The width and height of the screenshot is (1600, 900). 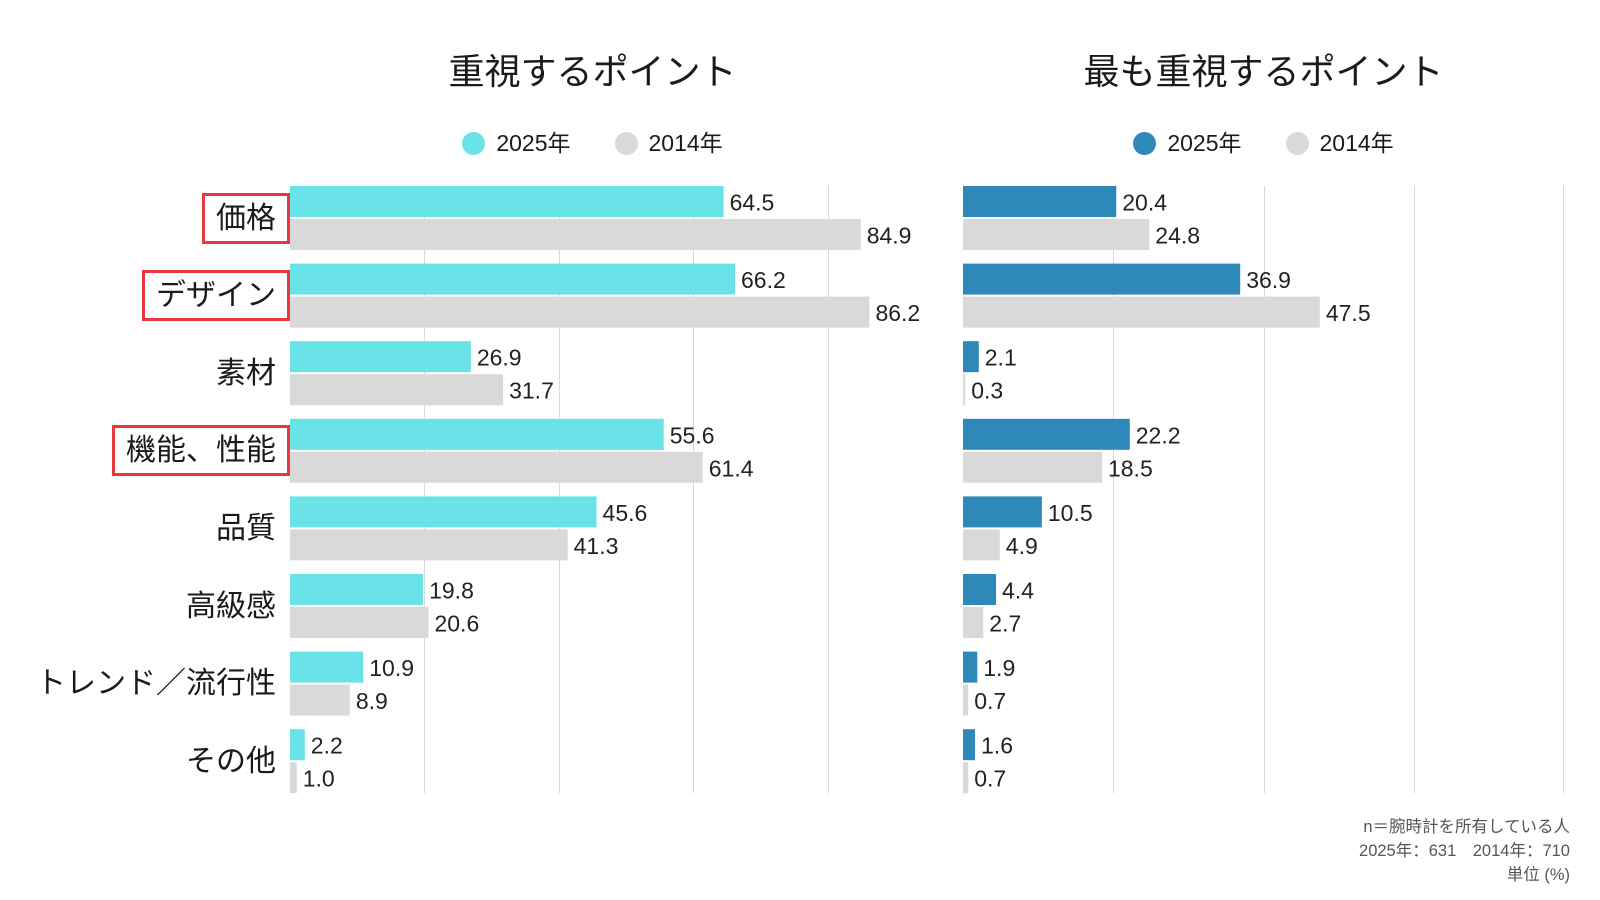 What do you see at coordinates (1018, 591) in the screenshot?
I see `value-label: 4.4` at bounding box center [1018, 591].